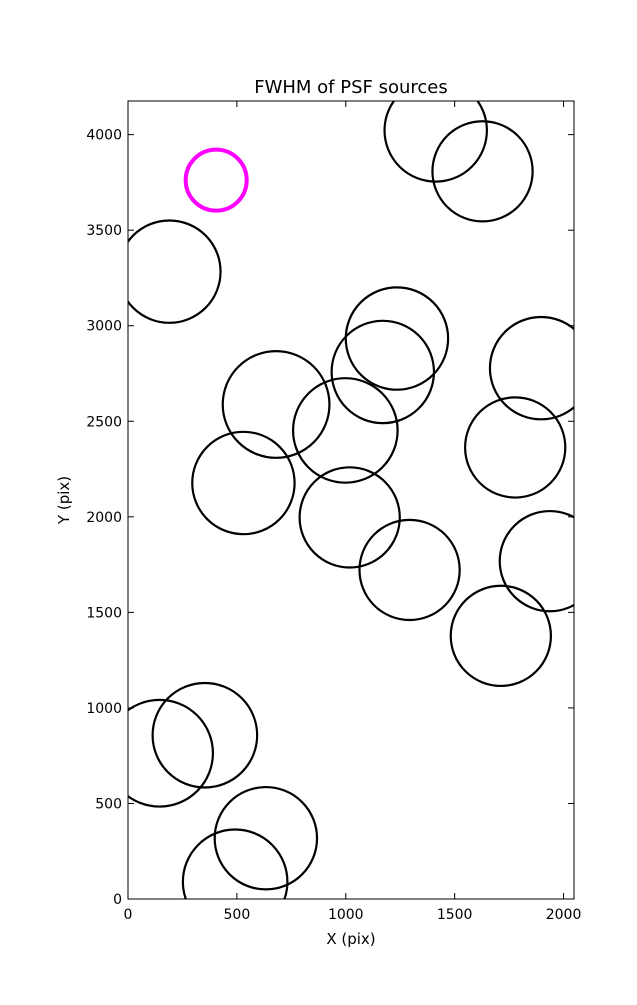 The image size is (637, 1005). I want to click on y-tick-label: 1500, so click(104, 613).